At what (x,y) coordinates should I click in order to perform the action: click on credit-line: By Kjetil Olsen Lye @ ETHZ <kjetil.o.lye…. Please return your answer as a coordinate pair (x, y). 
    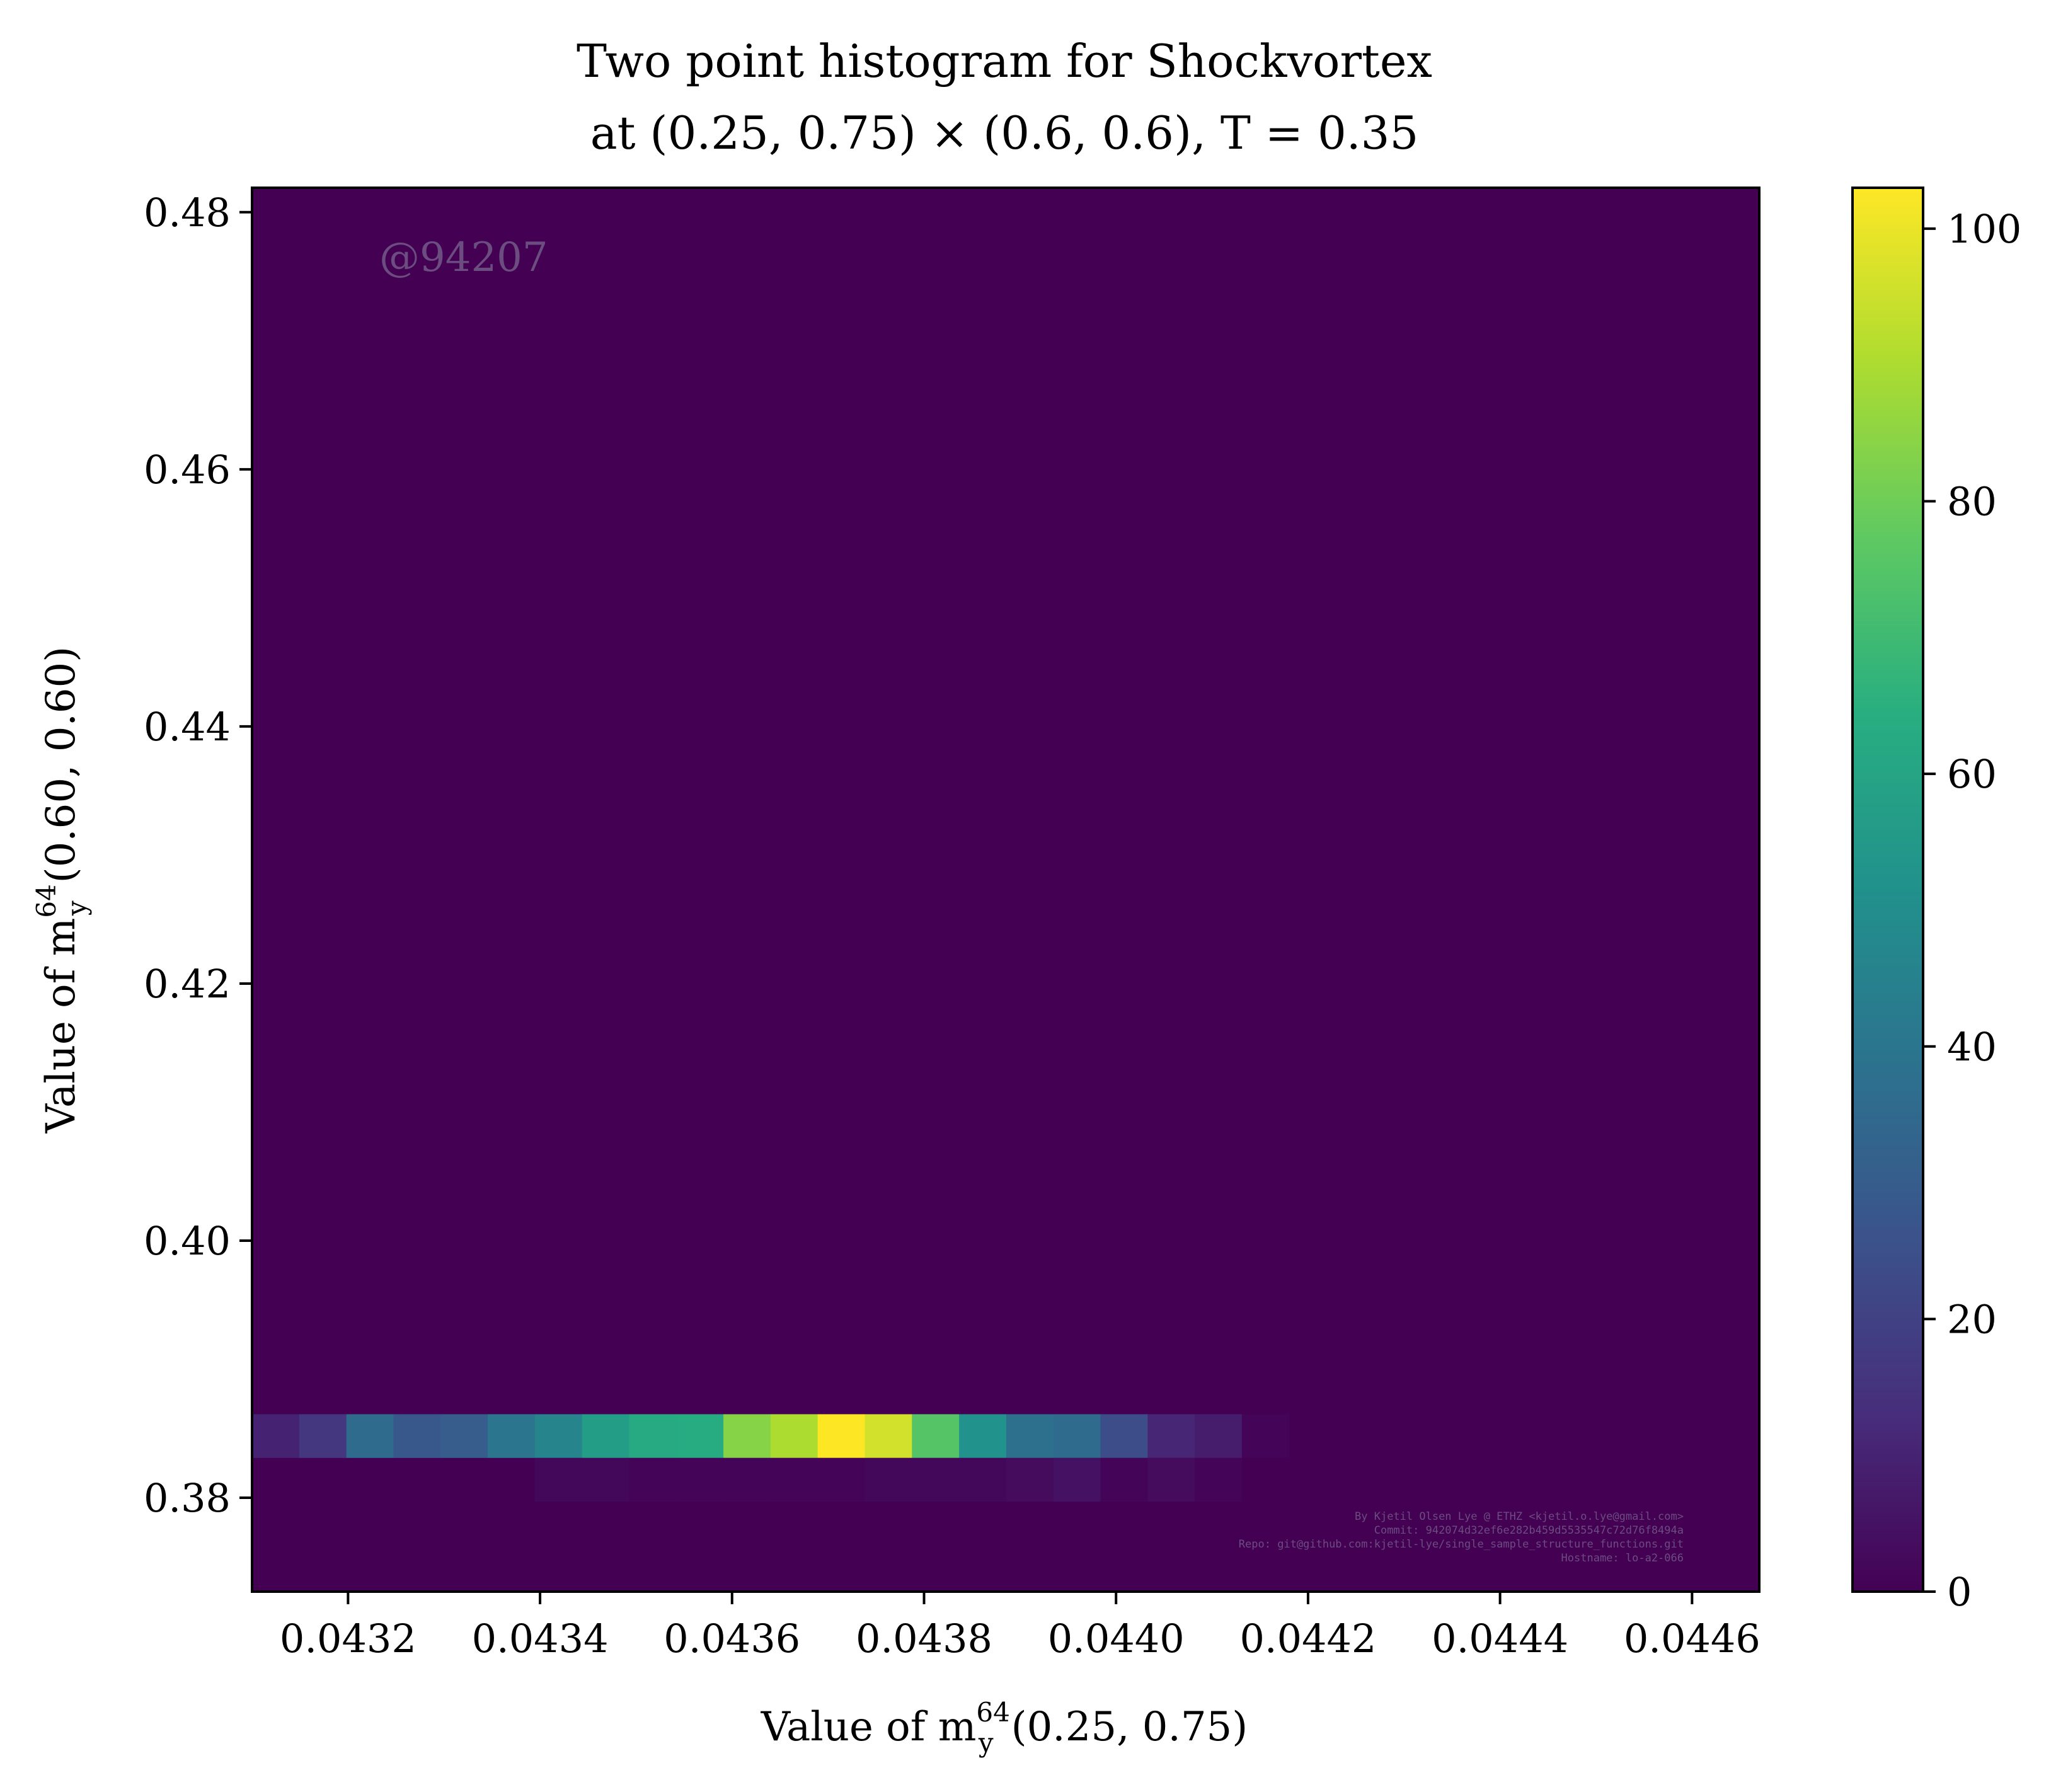
    Looking at the image, I should click on (1520, 1516).